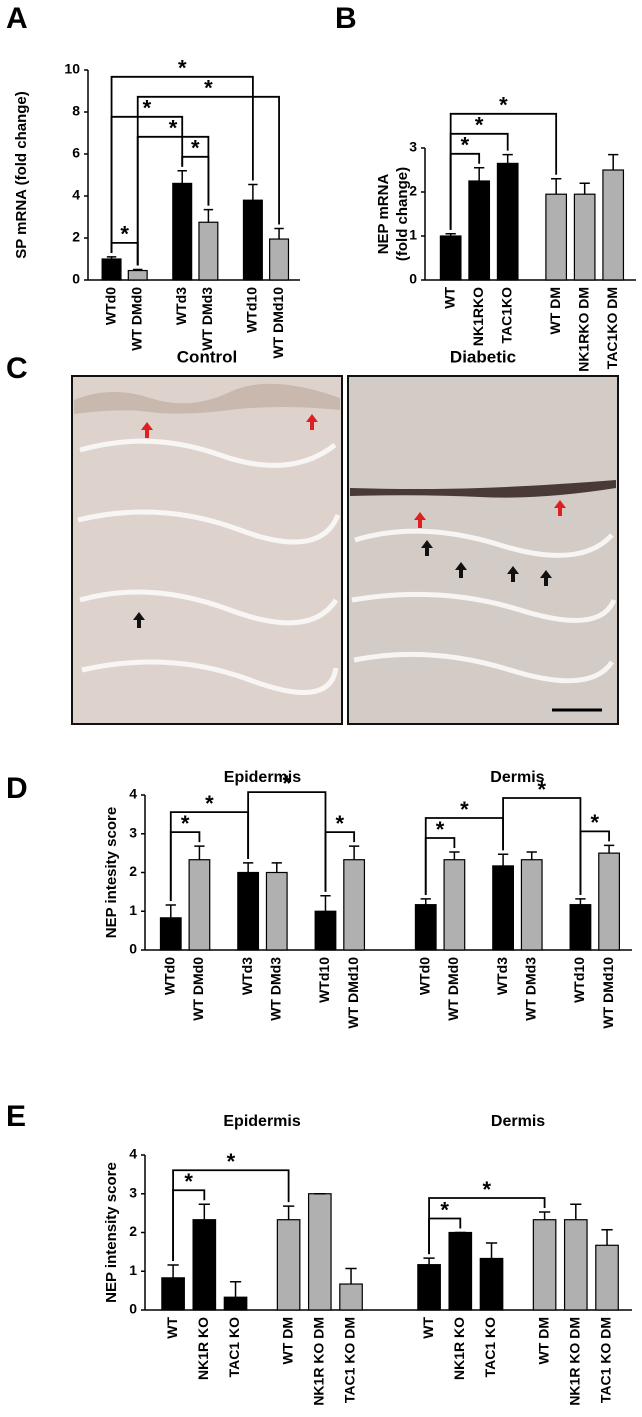  I want to click on panel-letter: E, so click(16, 1116).